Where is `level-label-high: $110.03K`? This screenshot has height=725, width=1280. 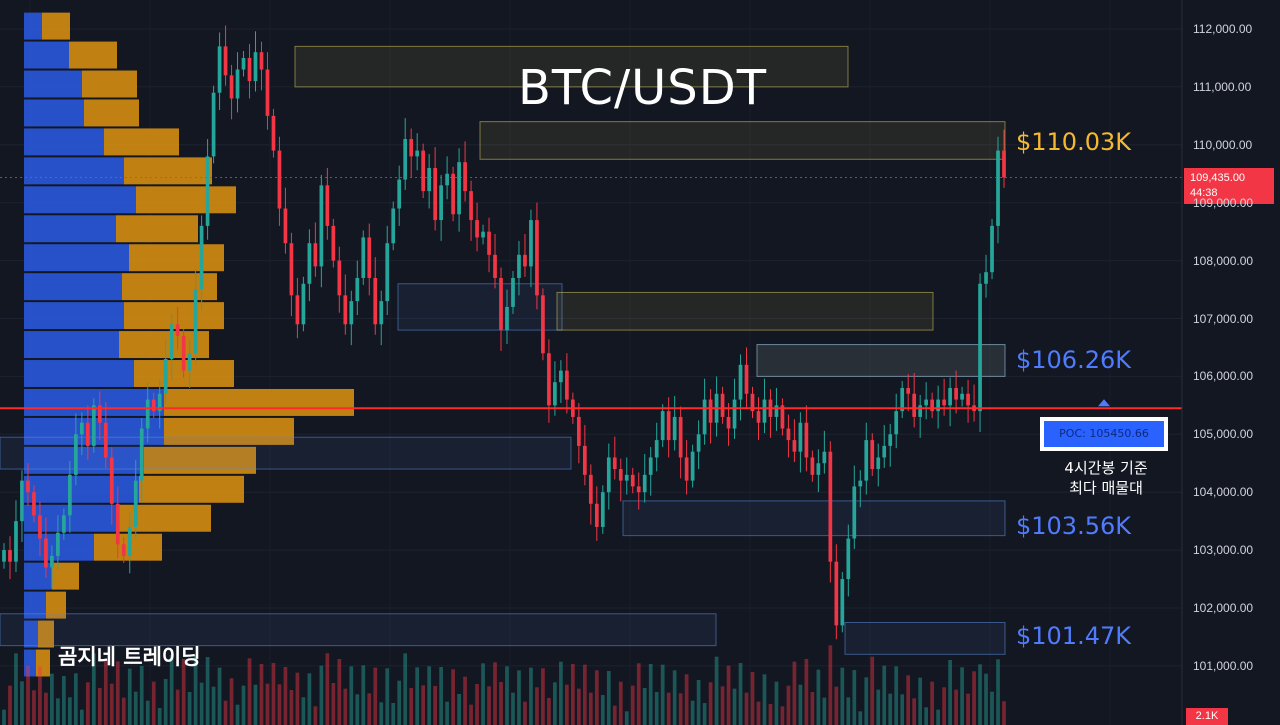 level-label-high: $110.03K is located at coordinates (1073, 142).